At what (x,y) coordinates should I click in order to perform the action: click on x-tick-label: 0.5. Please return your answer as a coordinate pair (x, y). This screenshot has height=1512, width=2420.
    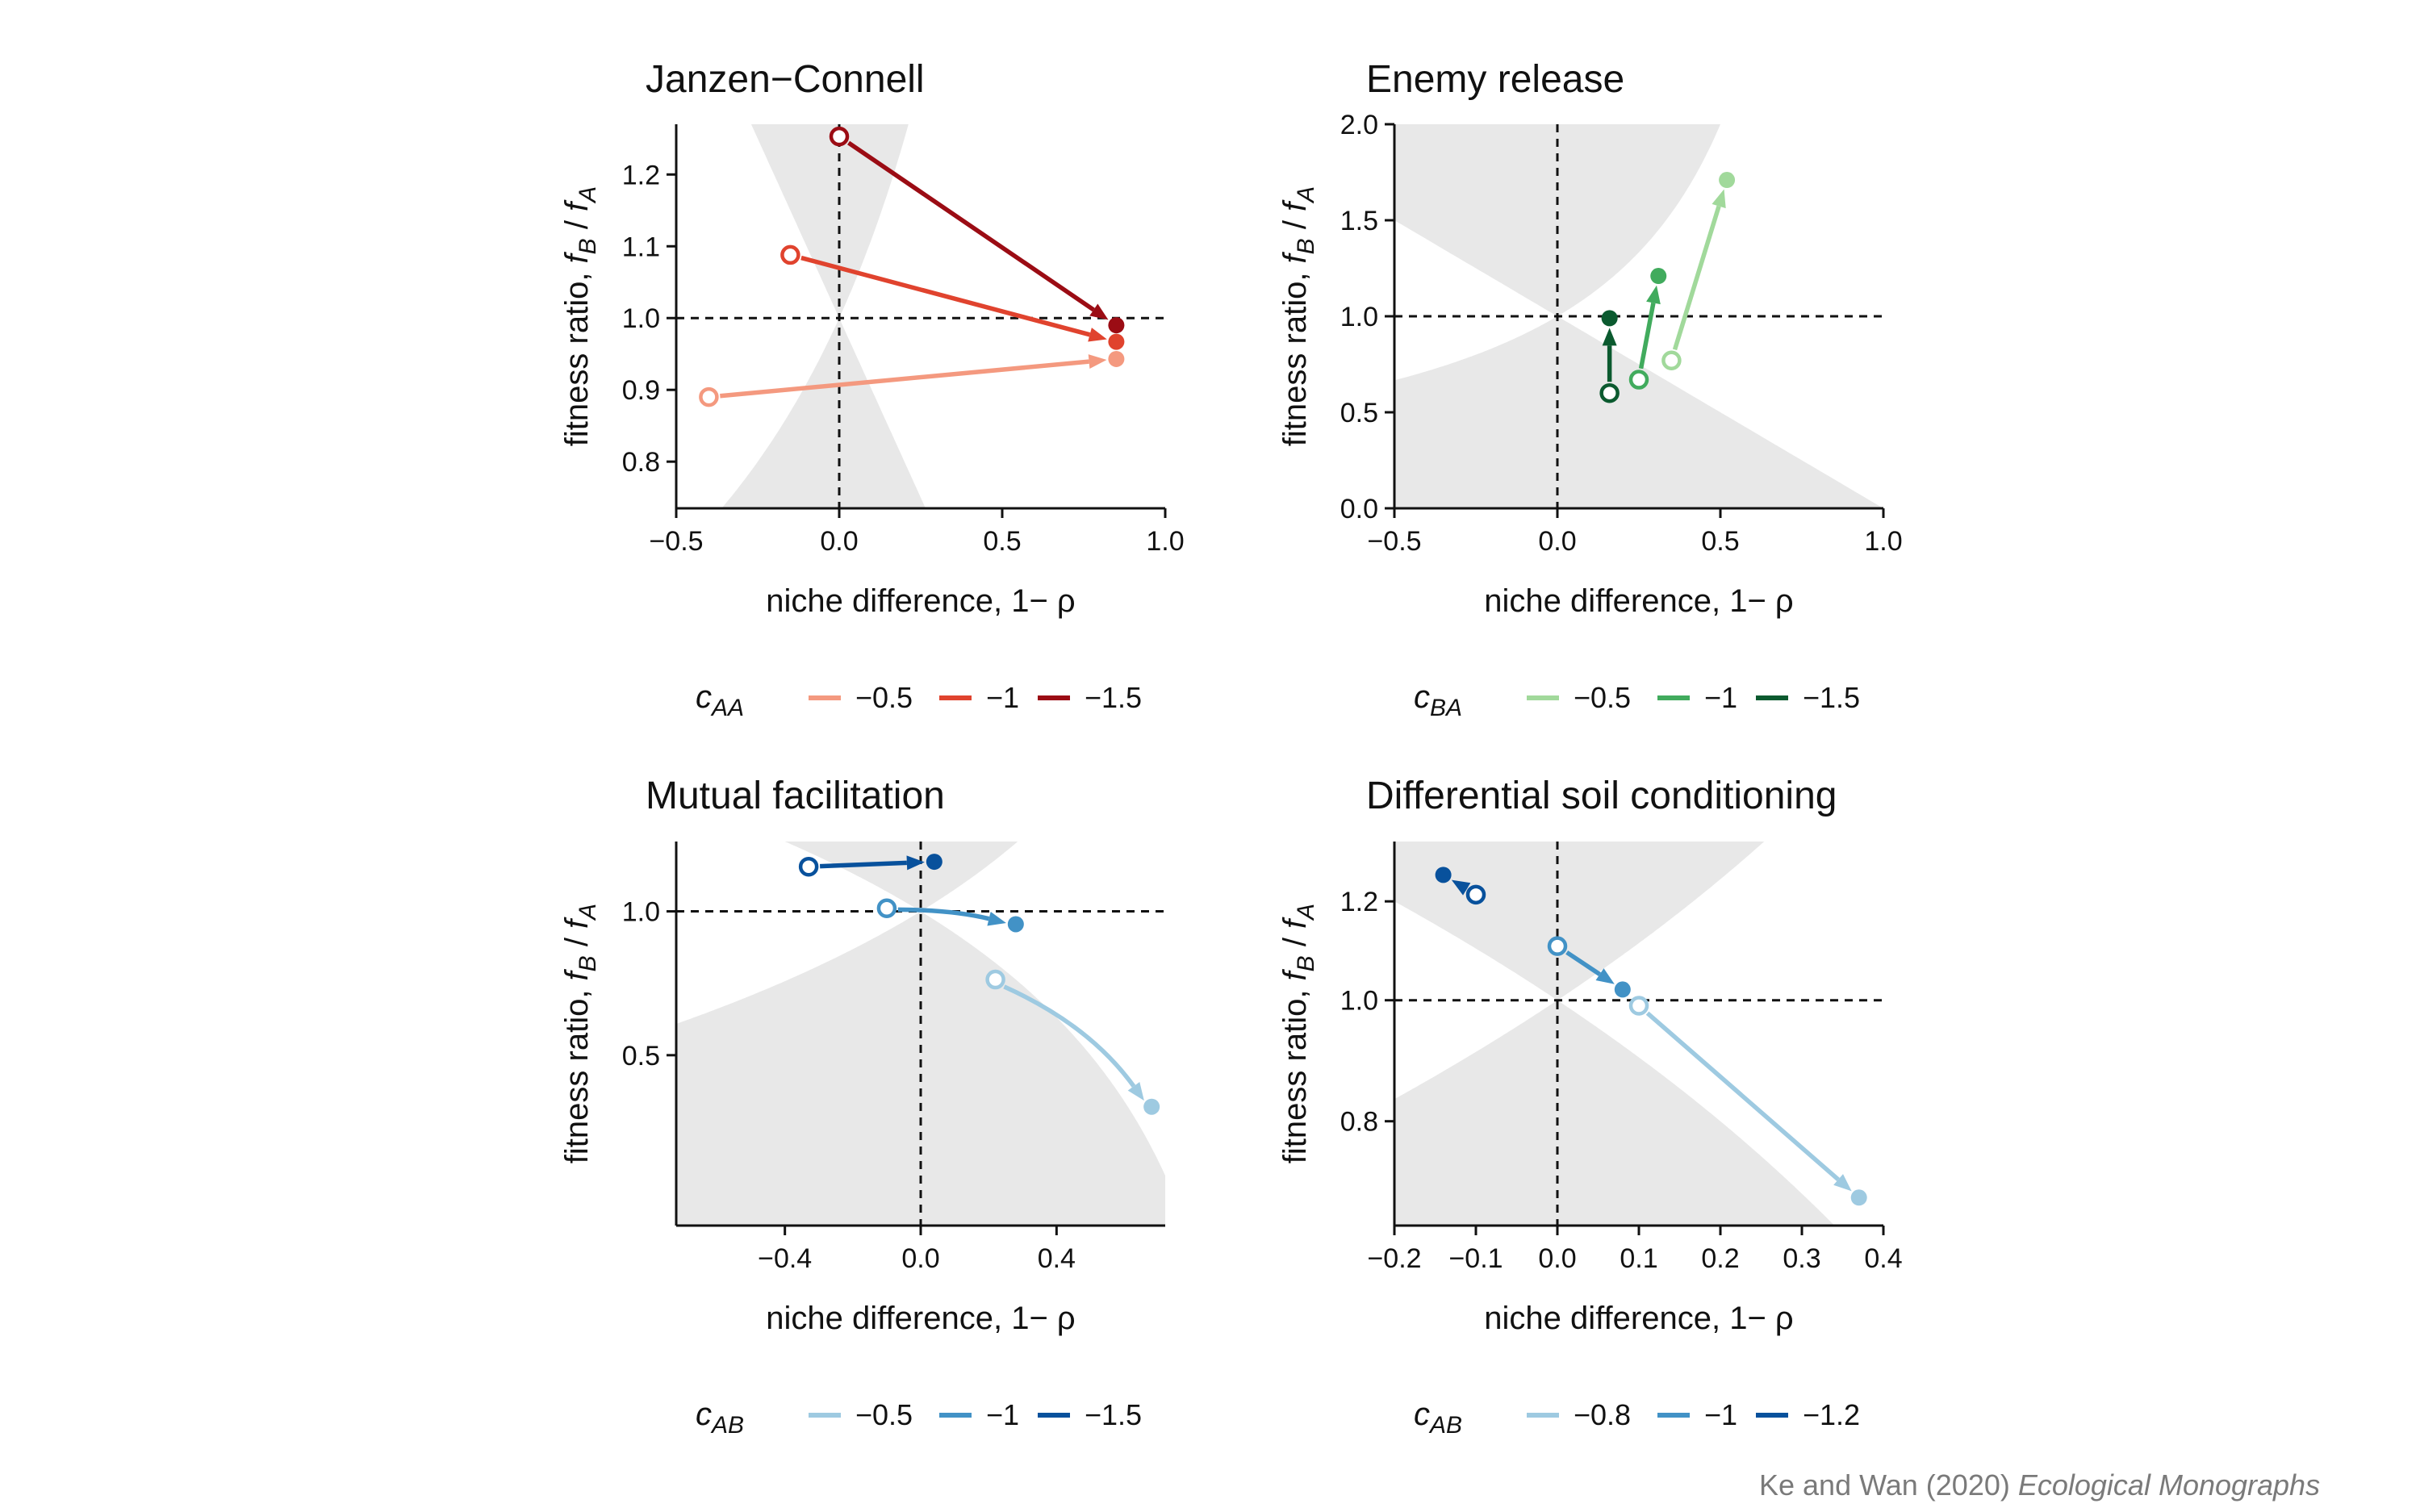
    Looking at the image, I should click on (1720, 541).